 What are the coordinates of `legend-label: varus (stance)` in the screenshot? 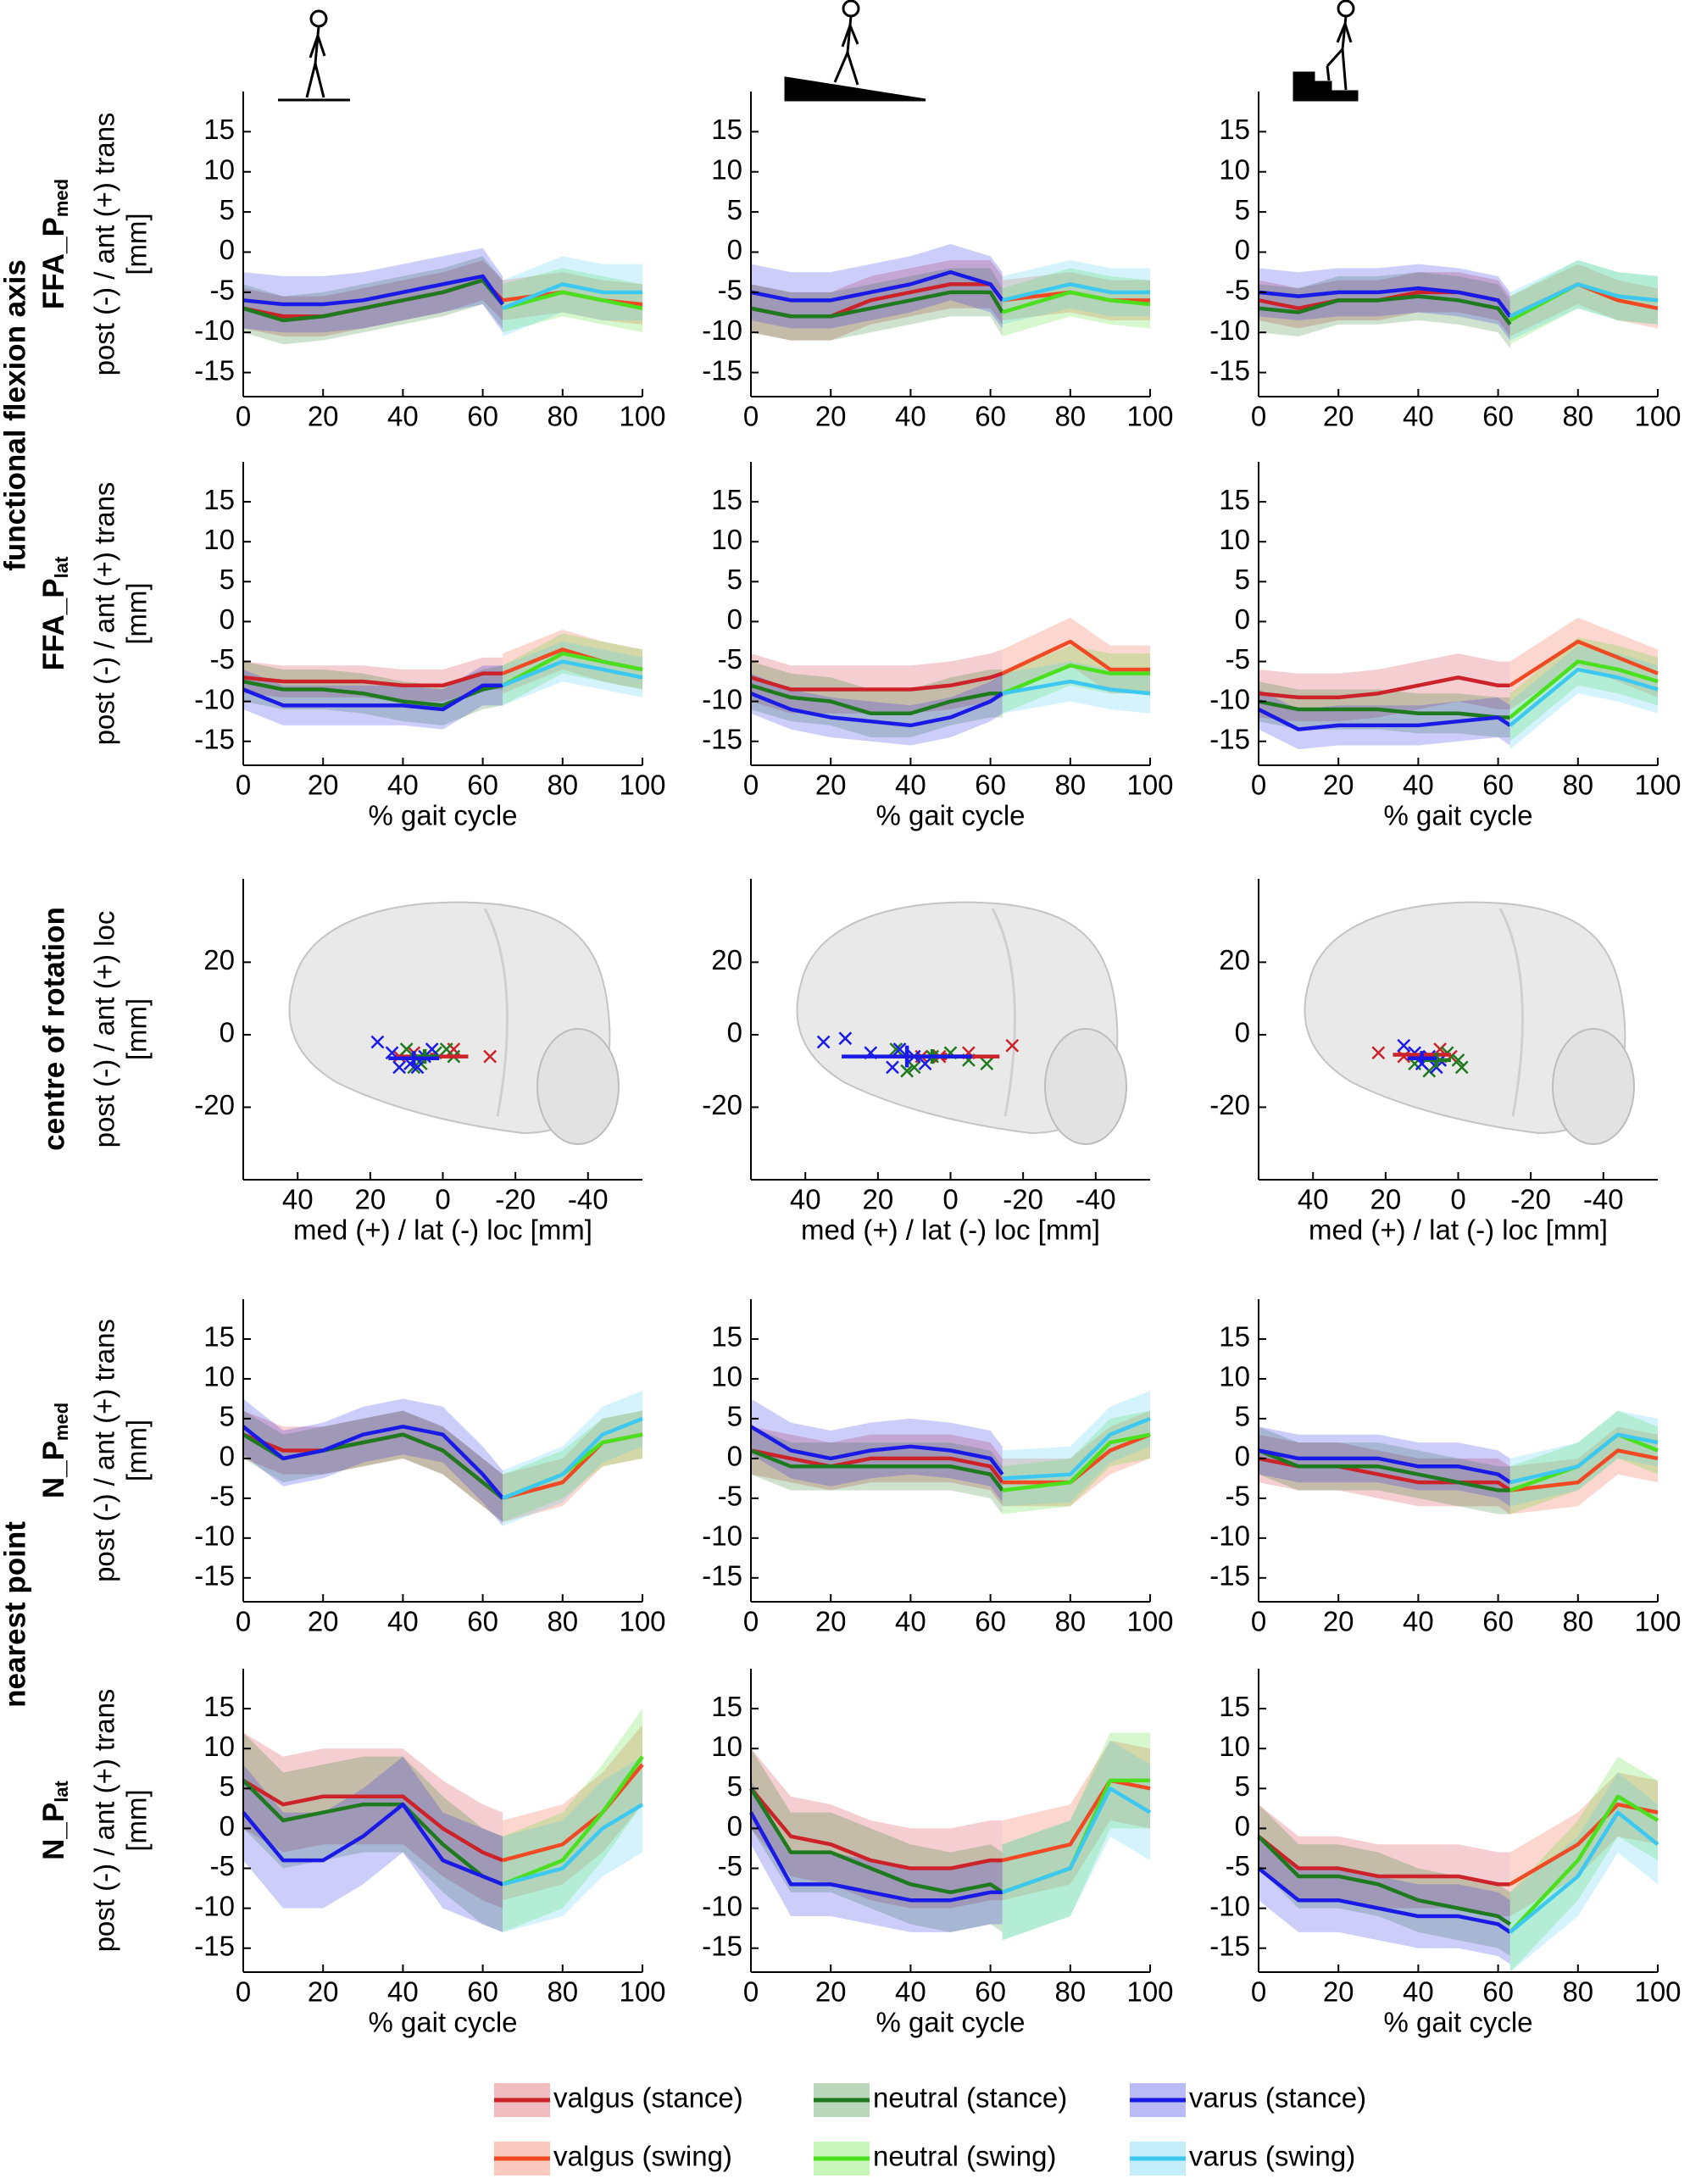 It's located at (1277, 2098).